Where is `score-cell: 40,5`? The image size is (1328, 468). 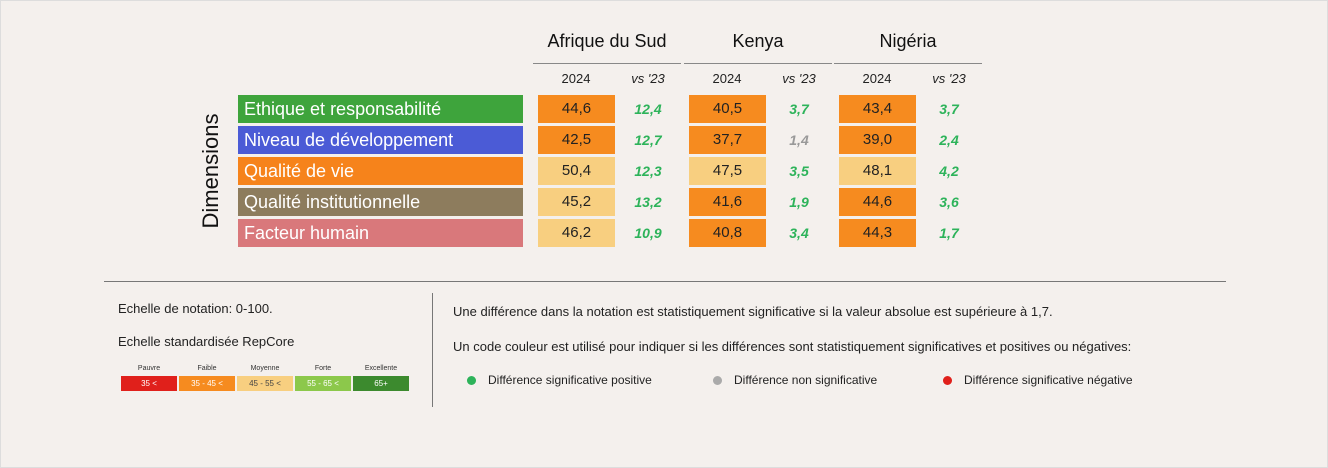
score-cell: 40,5 is located at coordinates (727, 109).